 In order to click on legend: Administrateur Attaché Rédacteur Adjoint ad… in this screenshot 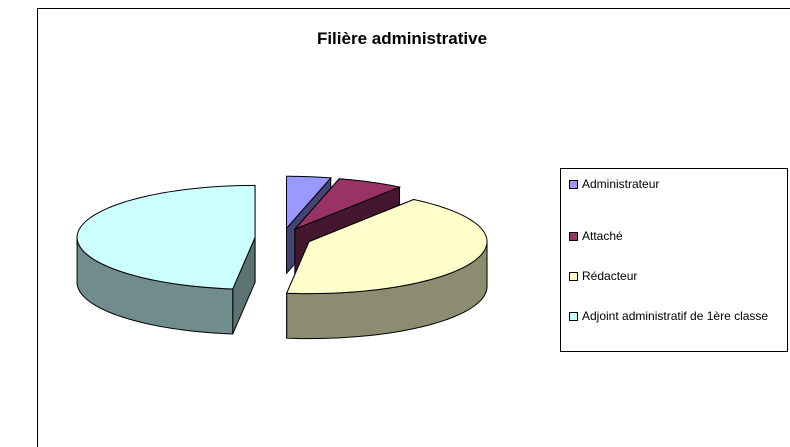, I will do `click(674, 260)`.